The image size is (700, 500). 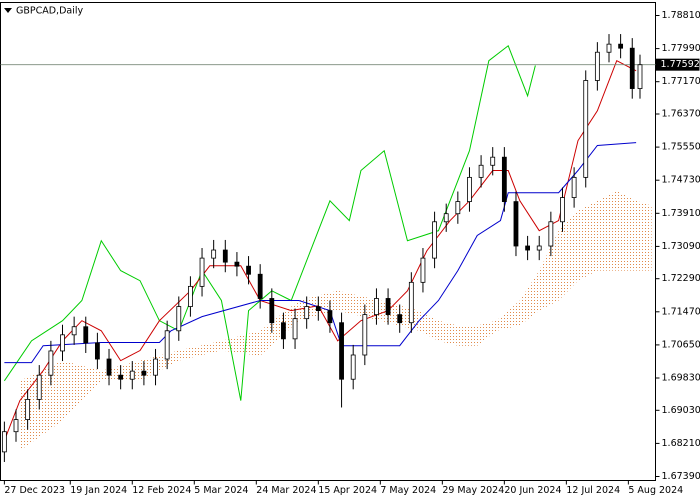 I want to click on y-tick-label: 1.73910, so click(x=681, y=213).